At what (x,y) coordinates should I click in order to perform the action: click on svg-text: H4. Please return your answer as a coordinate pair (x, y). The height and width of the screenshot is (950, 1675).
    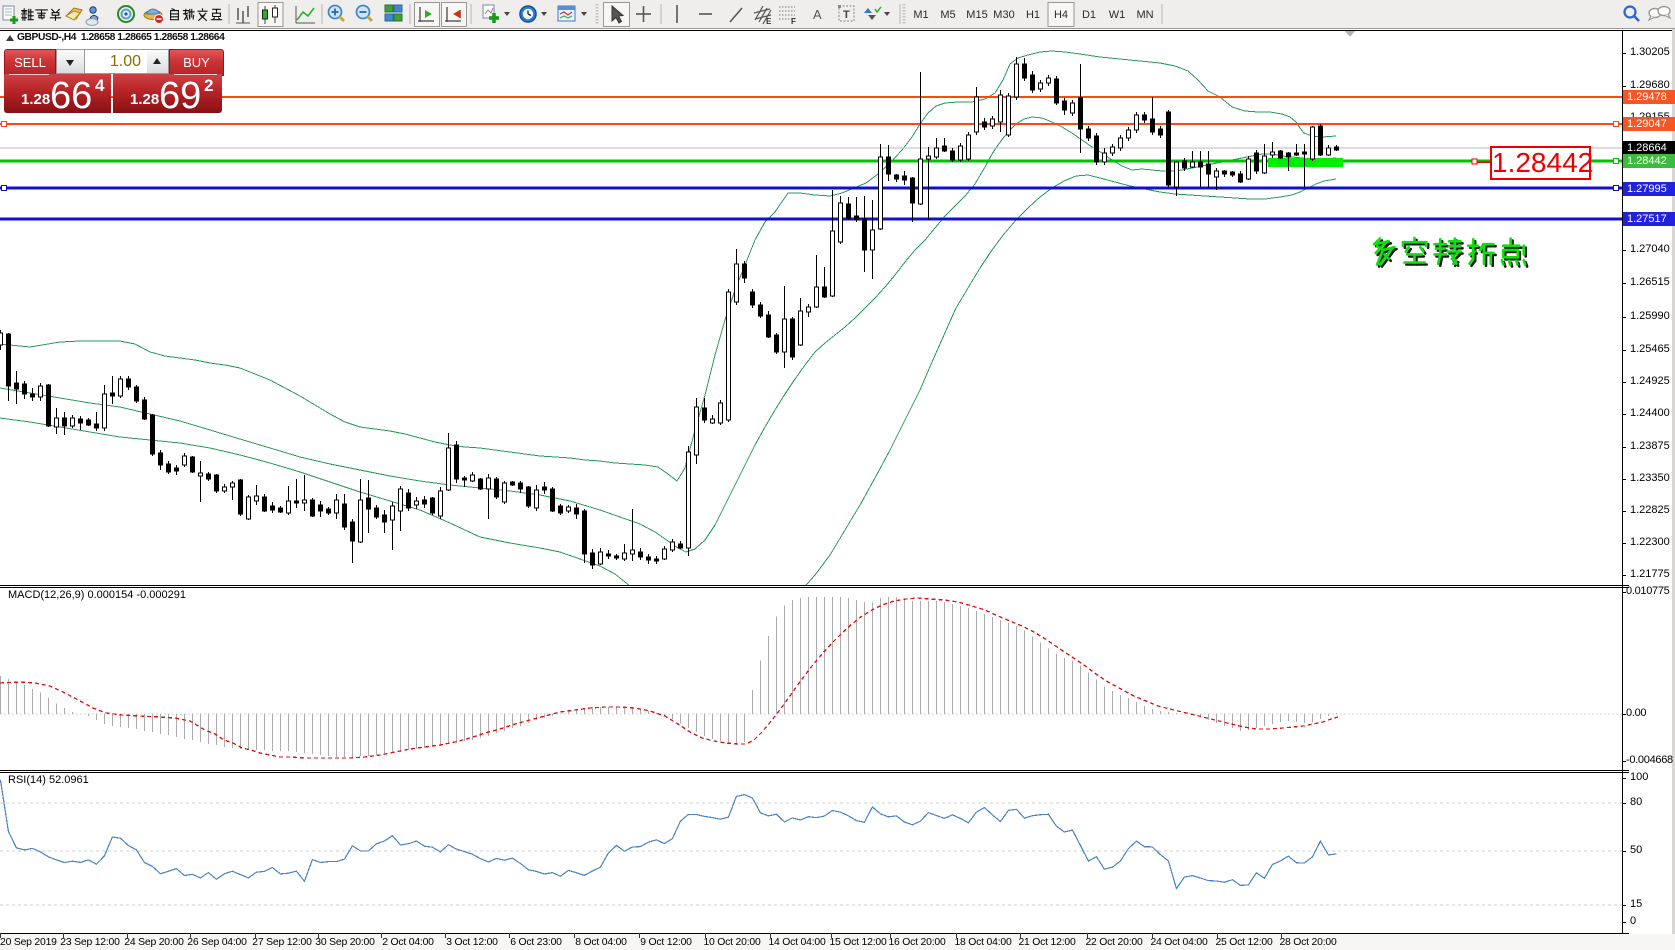
    Looking at the image, I should click on (1061, 15).